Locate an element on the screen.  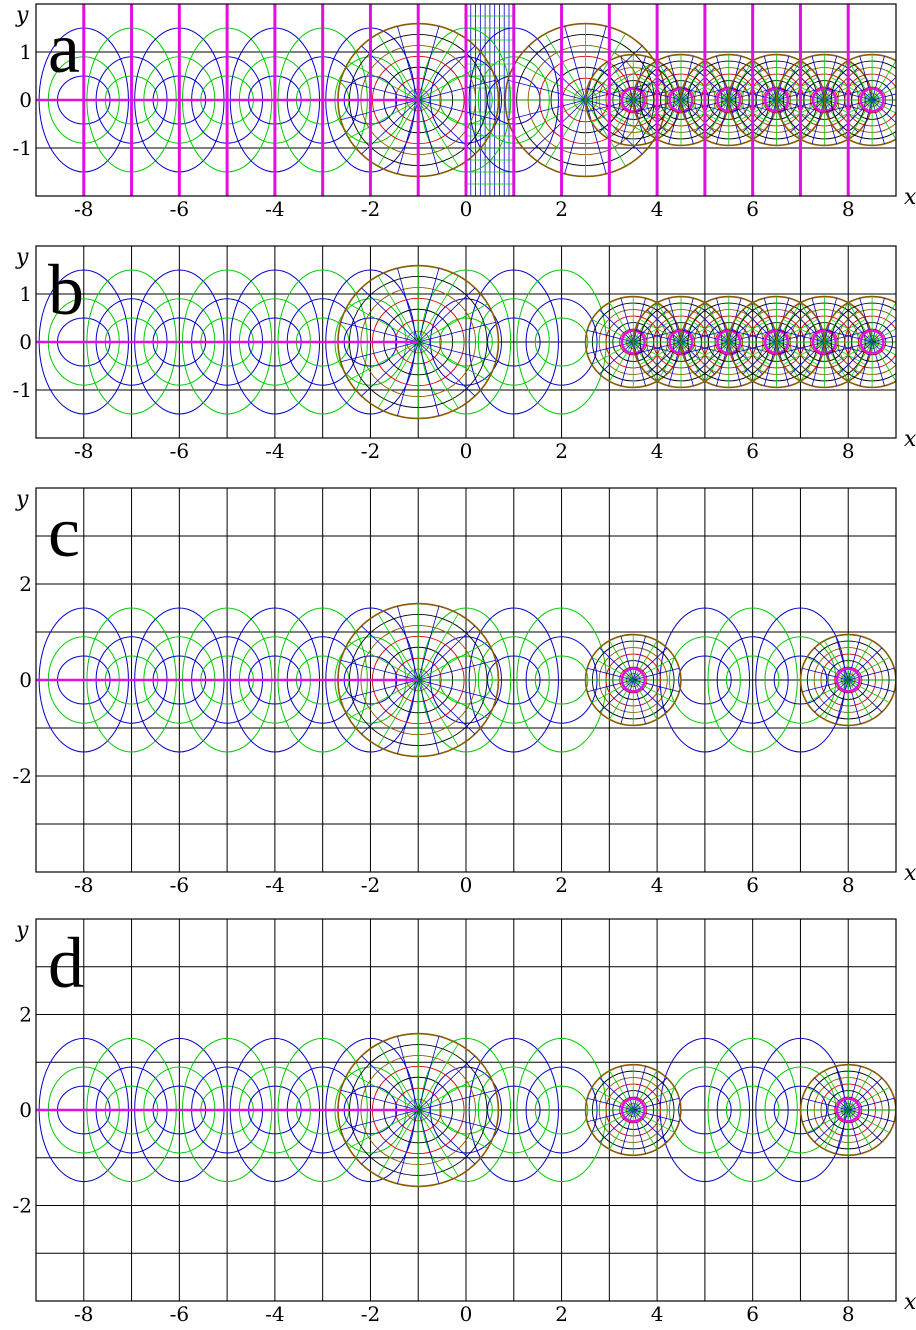
singular-ring is located at coordinates (848, 680).